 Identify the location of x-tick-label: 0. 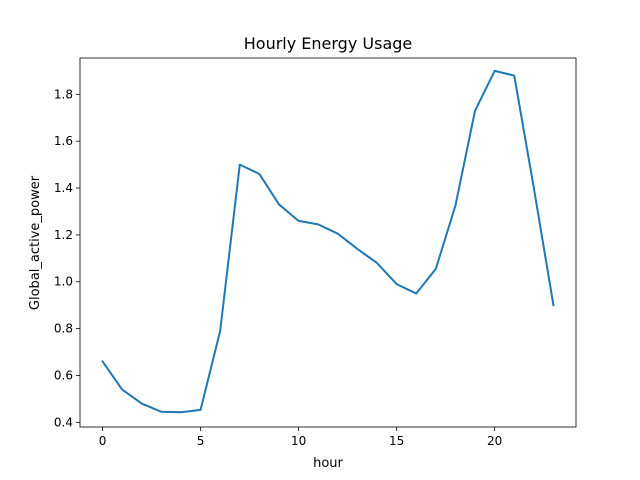
(103, 441).